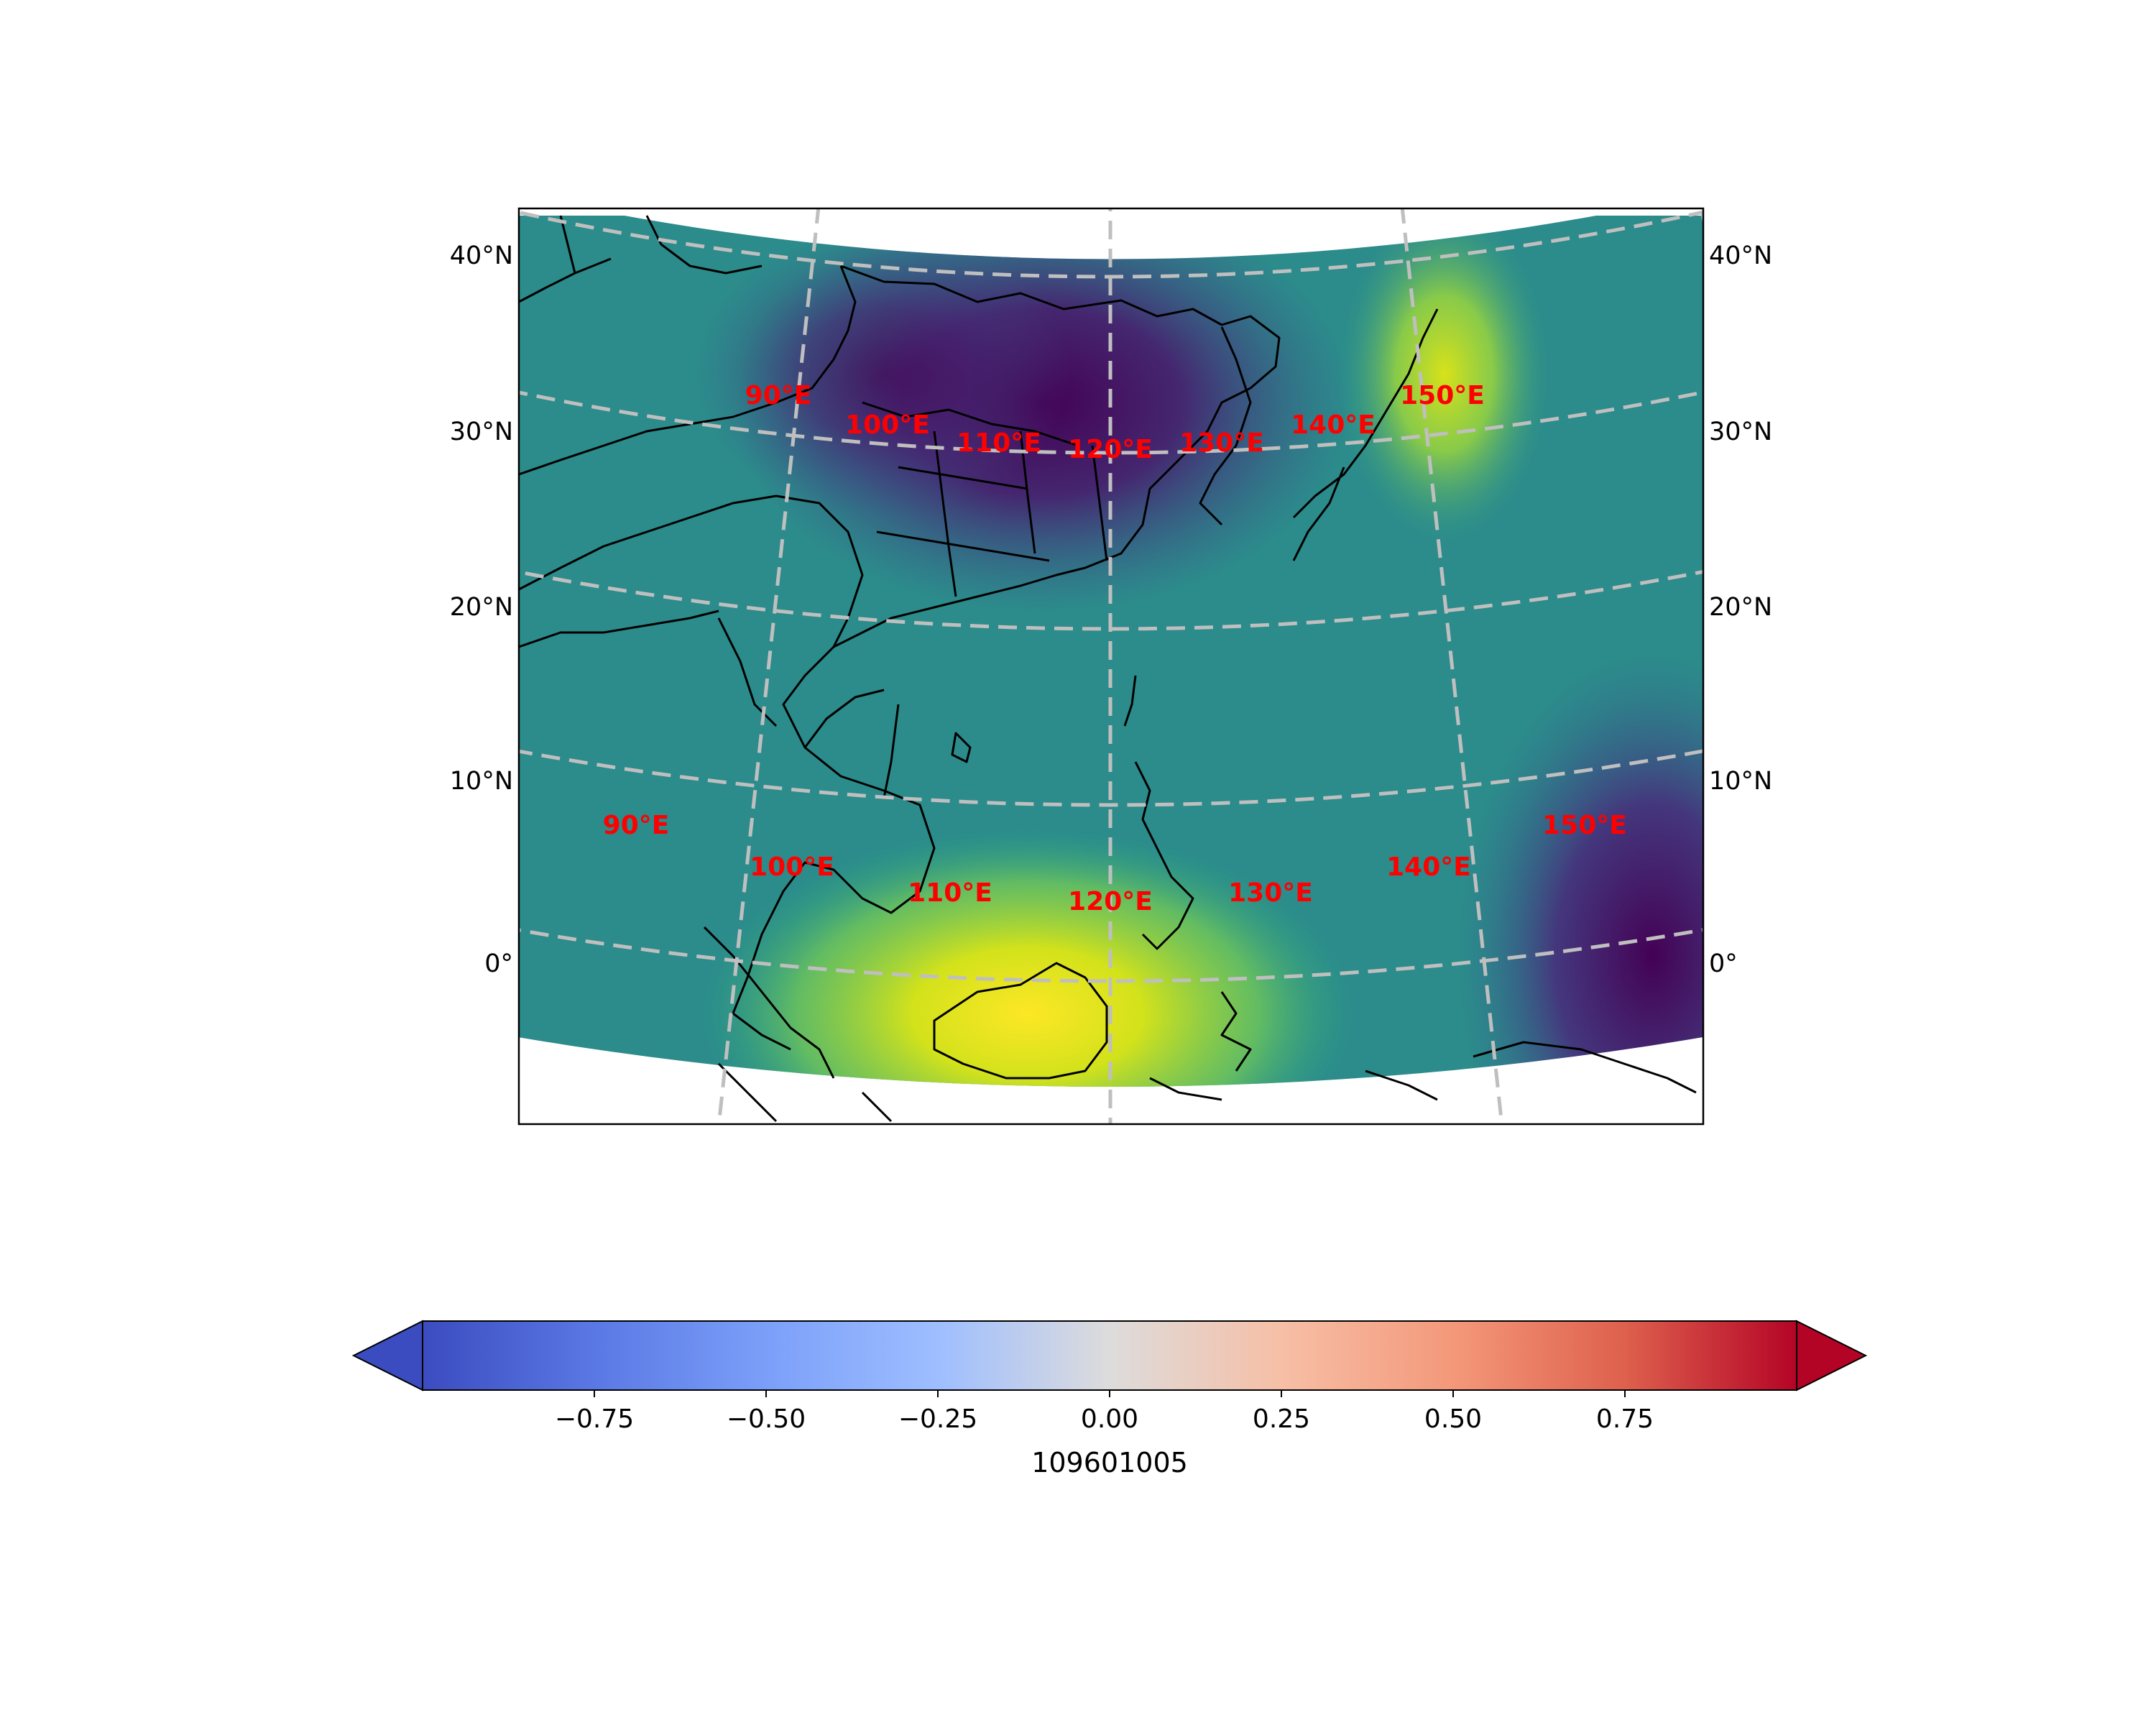  What do you see at coordinates (1109, 1355) in the screenshot?
I see `colorbar-gradient` at bounding box center [1109, 1355].